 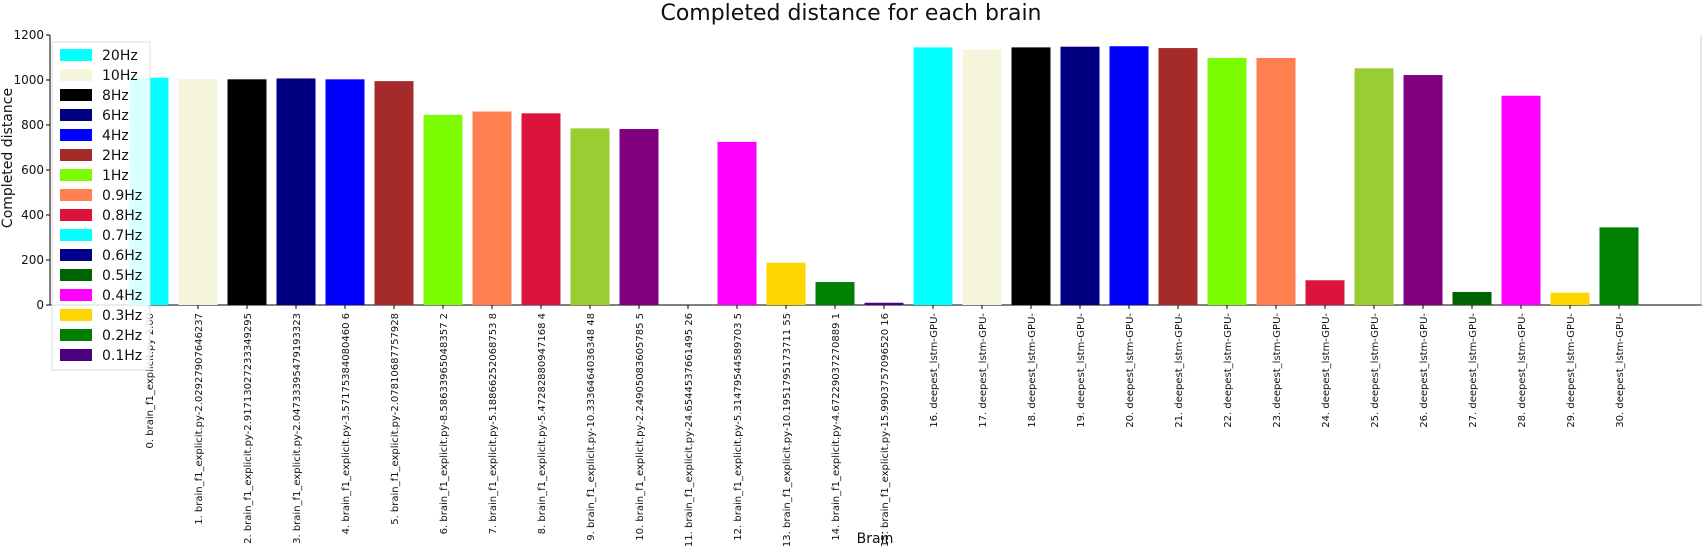 What do you see at coordinates (1130, 370) in the screenshot?
I see `x-tick-label: 20. deepest_lstm-GPU-` at bounding box center [1130, 370].